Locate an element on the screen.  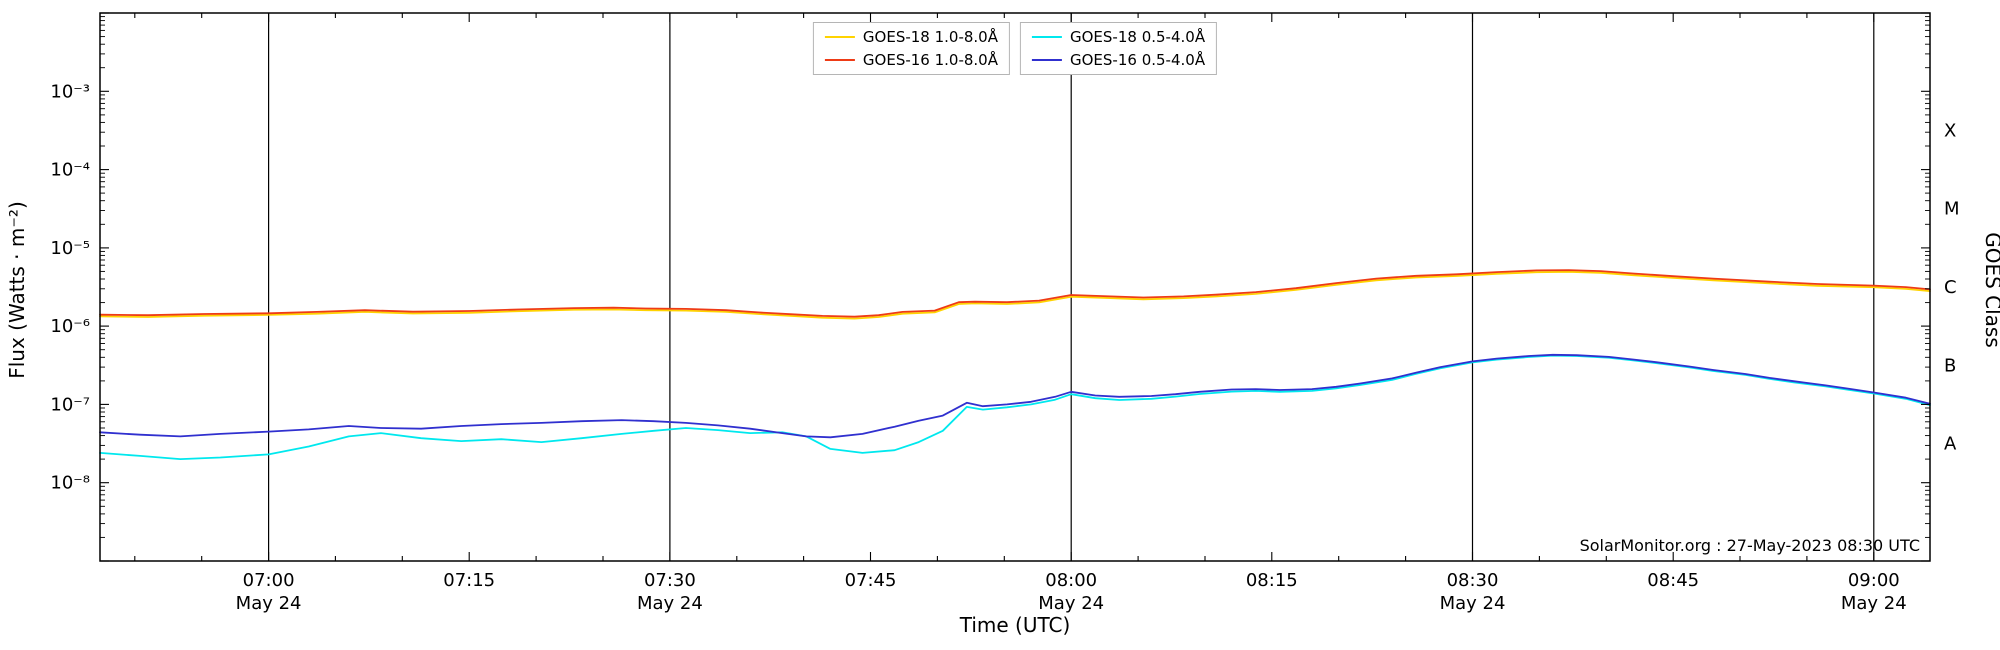
legend-entry: GOES-18 1.0-8.0Å is located at coordinates (911, 37).